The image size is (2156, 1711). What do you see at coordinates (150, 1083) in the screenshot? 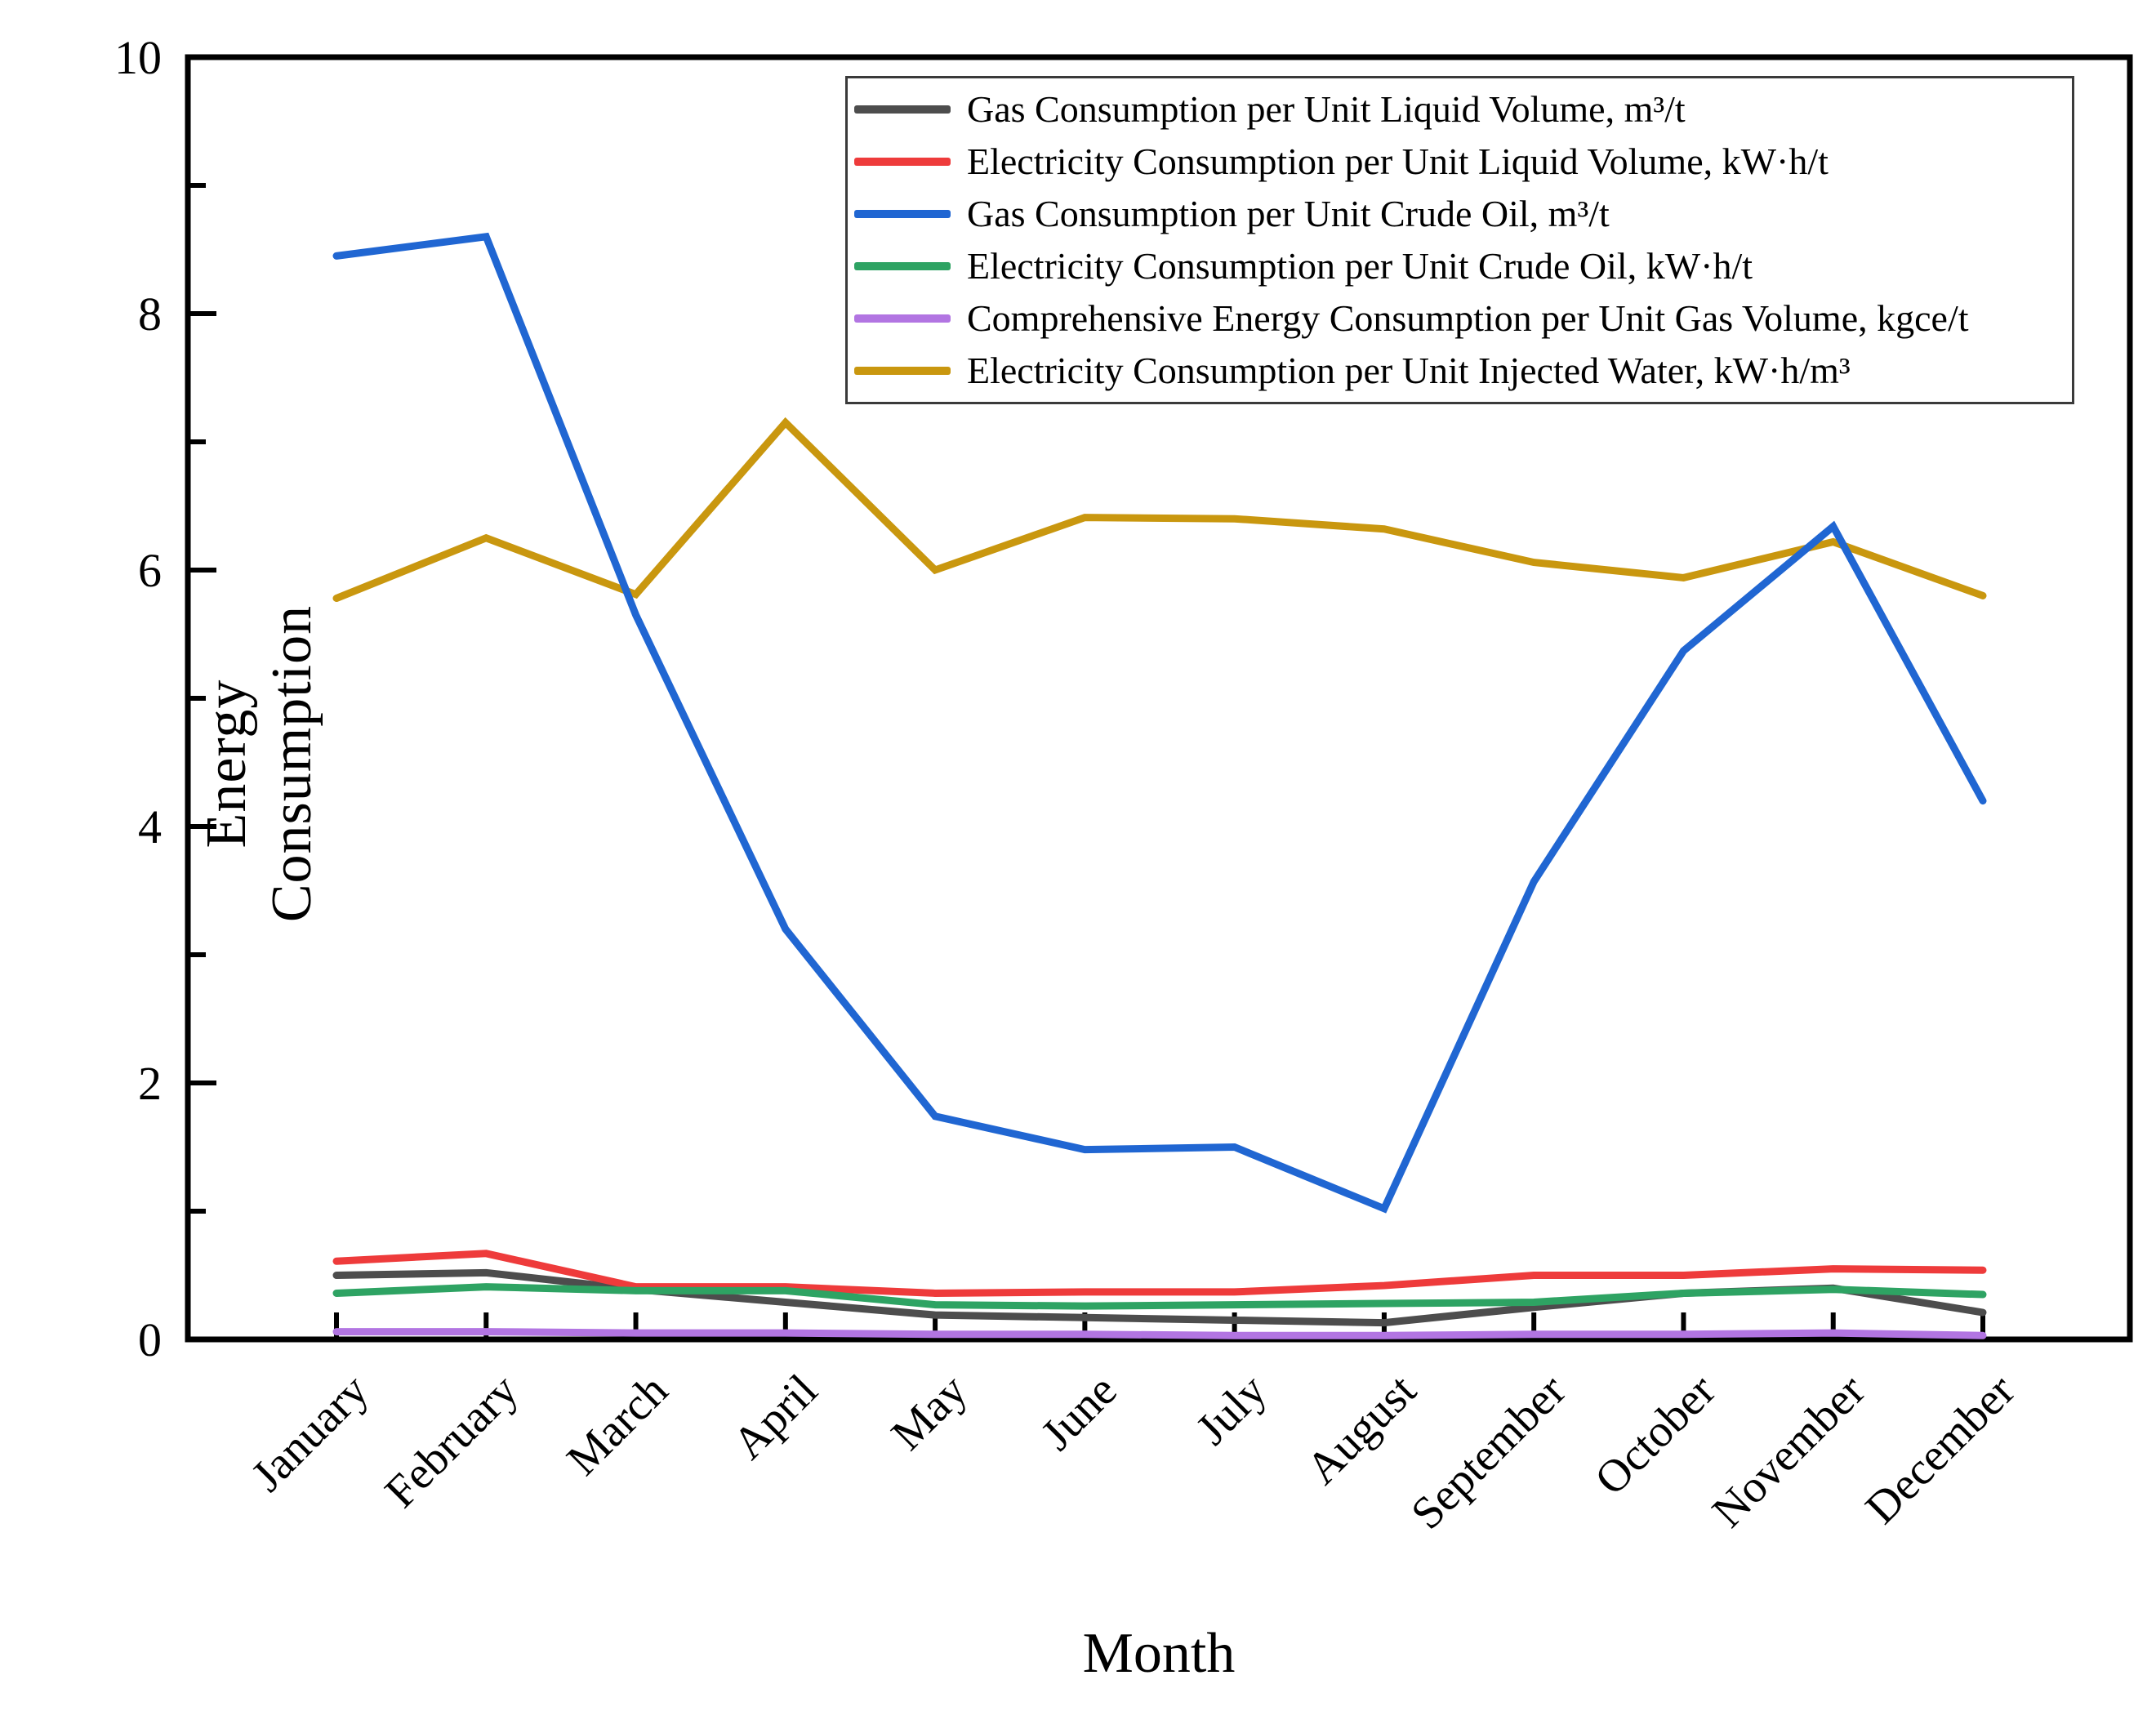
I see `y-tick-label: 2` at bounding box center [150, 1083].